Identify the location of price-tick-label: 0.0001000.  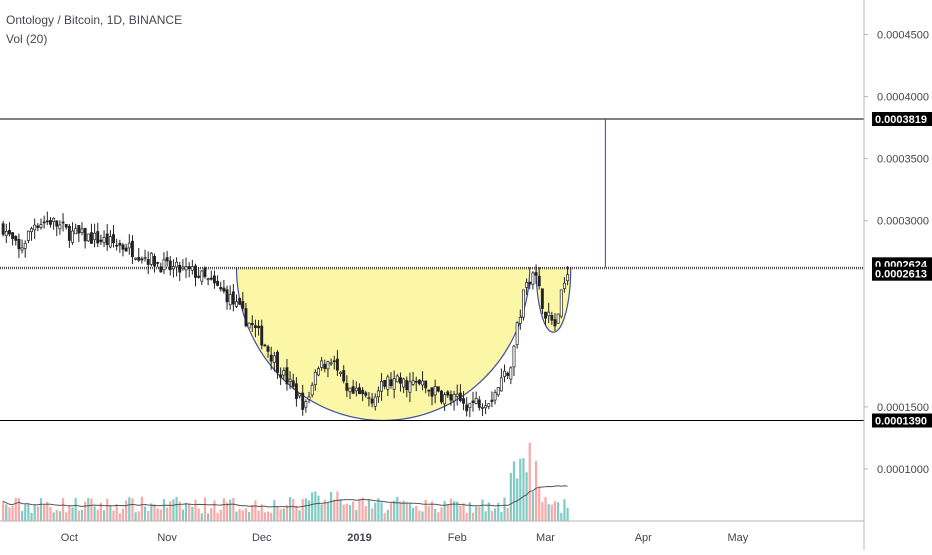
(903, 470).